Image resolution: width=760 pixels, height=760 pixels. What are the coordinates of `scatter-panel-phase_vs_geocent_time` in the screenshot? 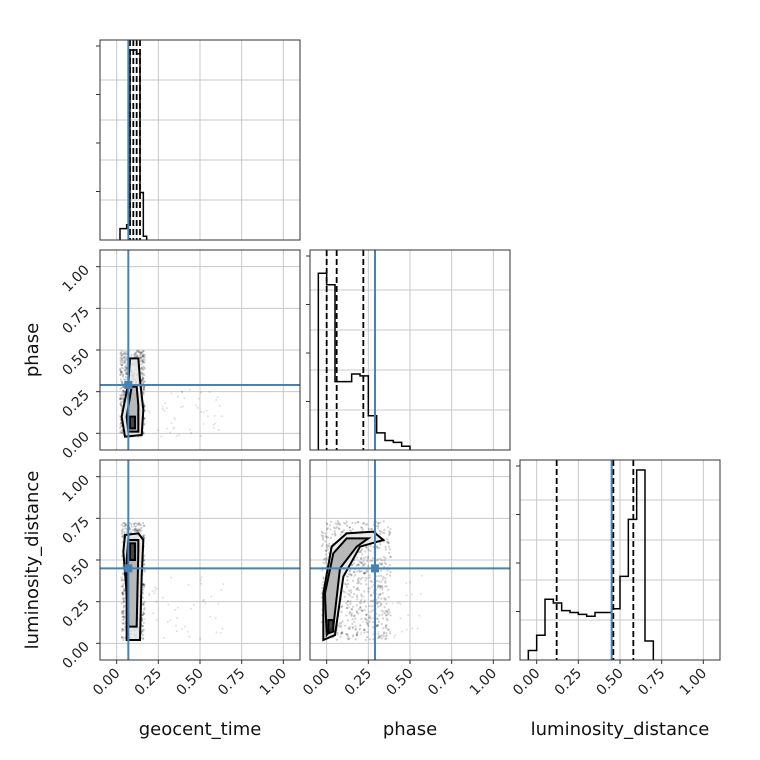 It's located at (200, 350).